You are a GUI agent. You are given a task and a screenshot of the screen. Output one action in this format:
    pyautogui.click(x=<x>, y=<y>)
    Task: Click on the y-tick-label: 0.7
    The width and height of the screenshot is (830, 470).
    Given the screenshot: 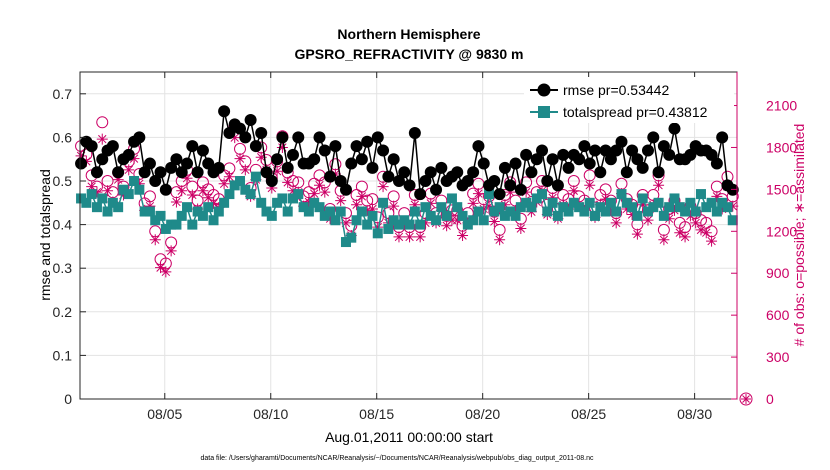 What is the action you would take?
    pyautogui.click(x=63, y=94)
    